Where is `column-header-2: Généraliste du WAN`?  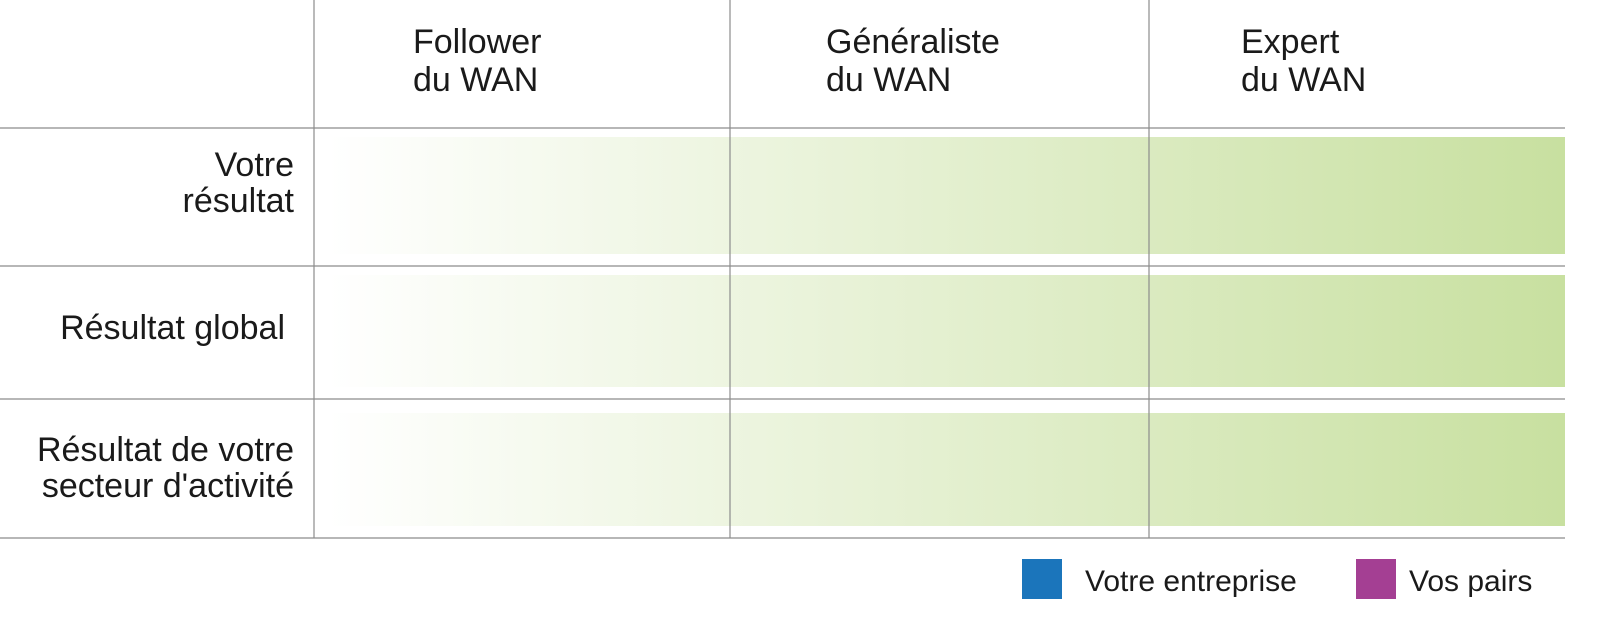
column-header-2: Généraliste du WAN is located at coordinates (913, 61).